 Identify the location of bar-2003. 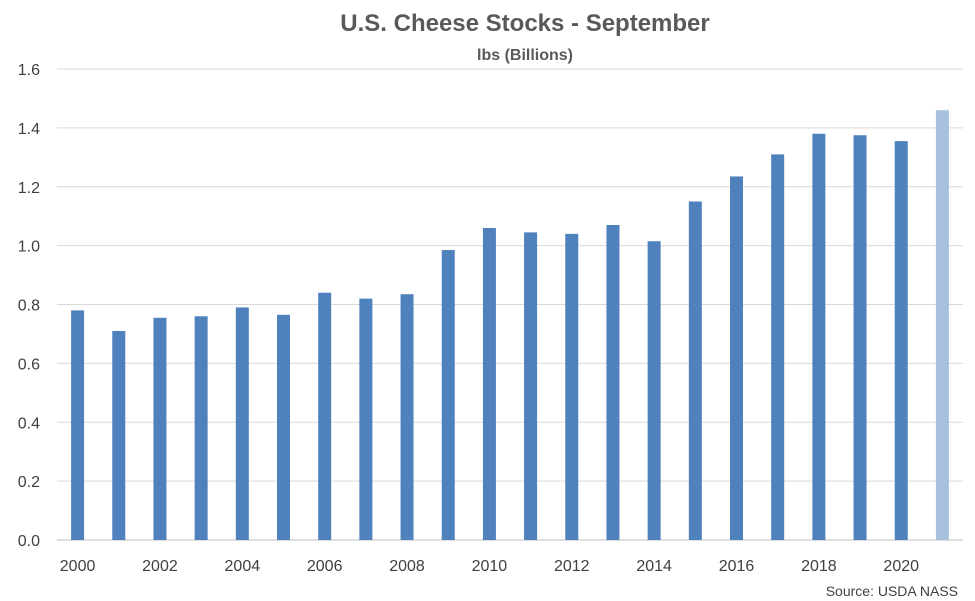
(201, 428).